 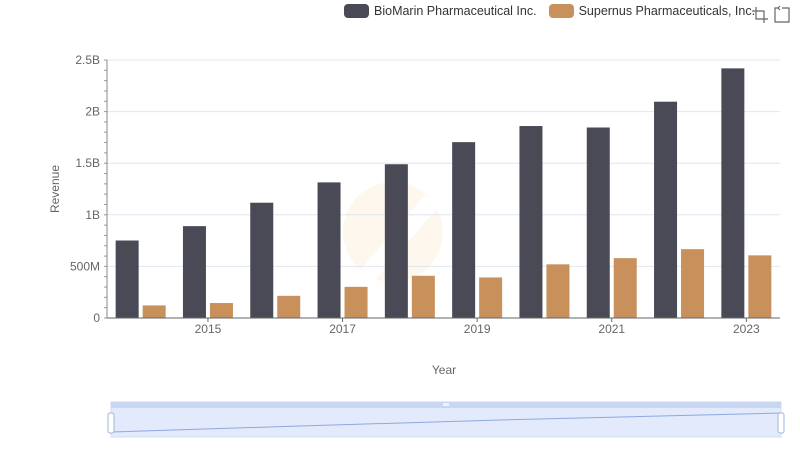 What do you see at coordinates (96, 318) in the screenshot?
I see `y-tick-label: 0` at bounding box center [96, 318].